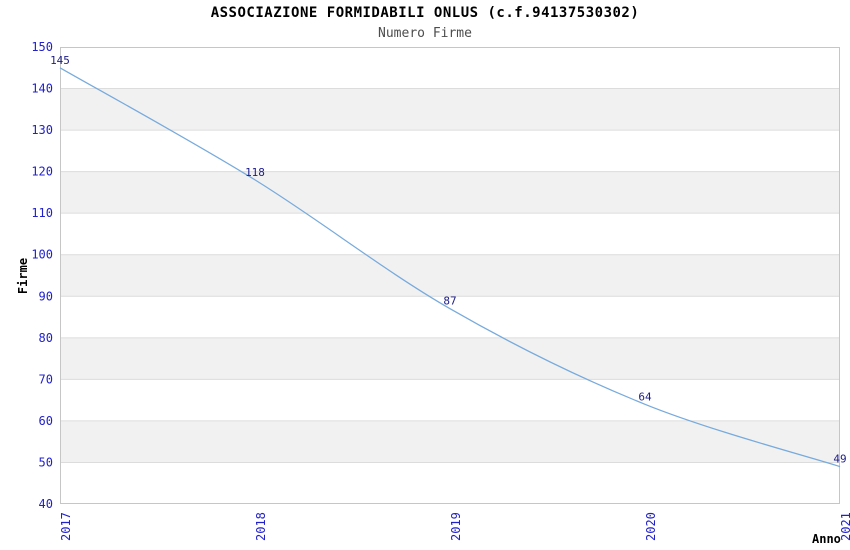  I want to click on y-tick-label: 110, so click(42, 213).